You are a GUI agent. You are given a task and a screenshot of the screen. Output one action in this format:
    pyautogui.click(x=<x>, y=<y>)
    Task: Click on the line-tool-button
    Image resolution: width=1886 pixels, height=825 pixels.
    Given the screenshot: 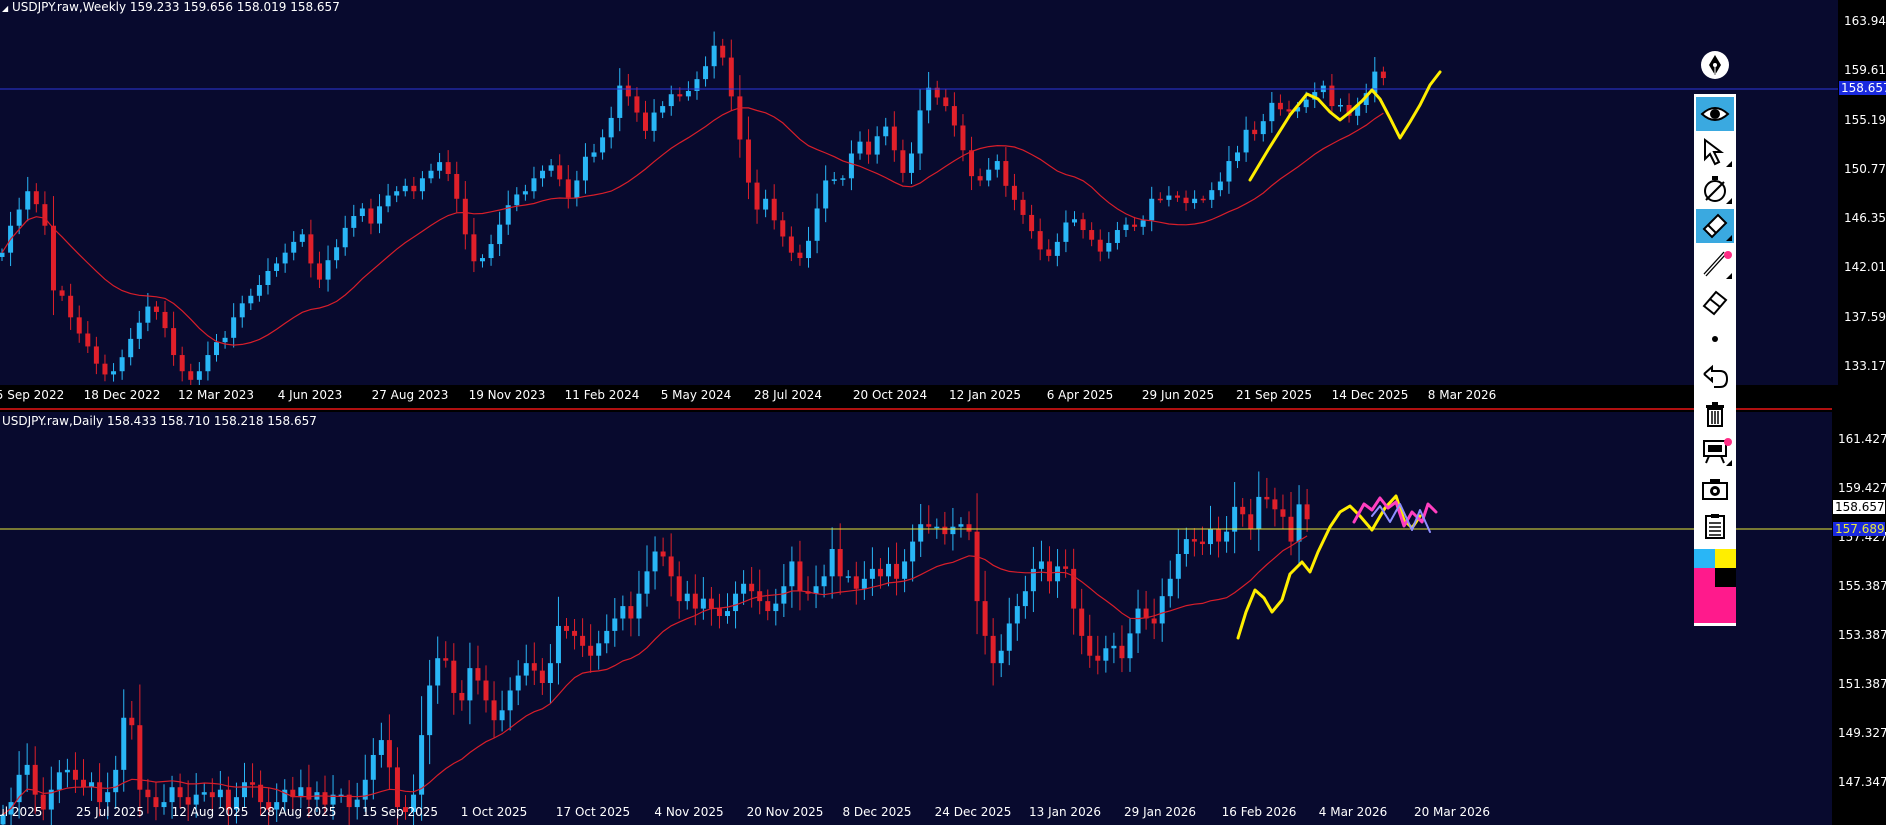 What is the action you would take?
    pyautogui.click(x=1715, y=264)
    